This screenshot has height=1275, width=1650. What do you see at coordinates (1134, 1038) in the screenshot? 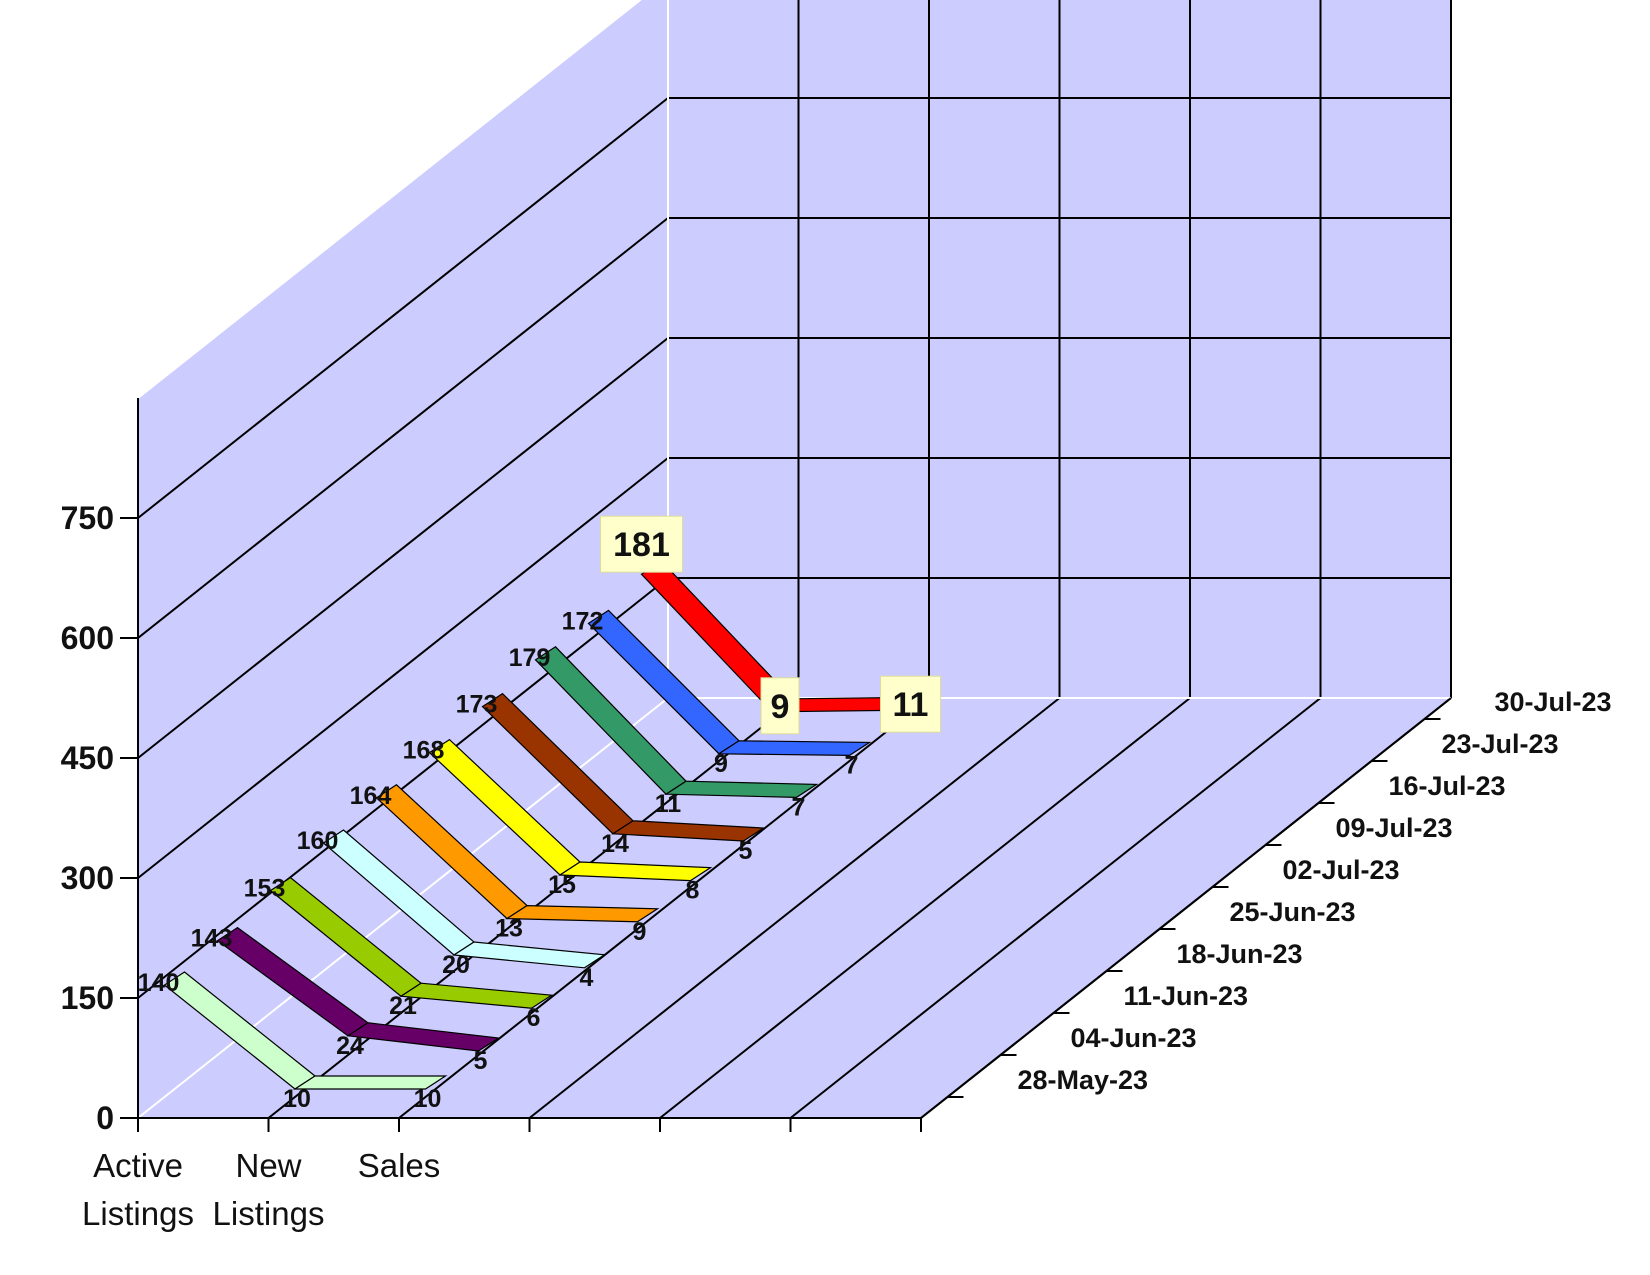
I see `series-date-label: 04-Jun-23` at bounding box center [1134, 1038].